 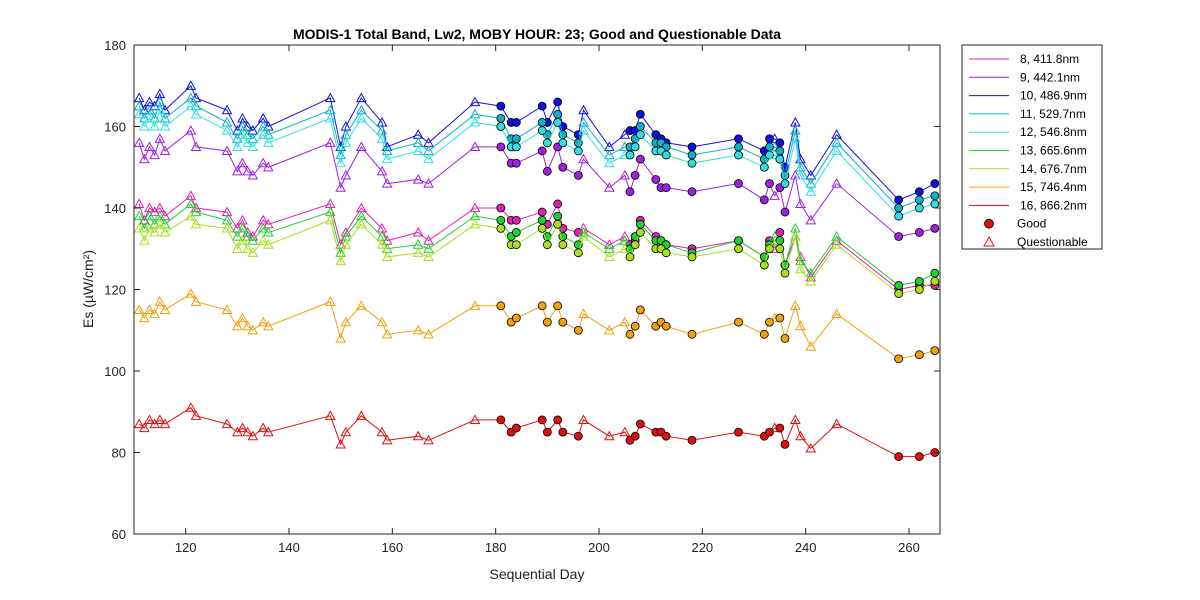 I want to click on legend-label: 10, 486.9nm, so click(x=1053, y=96).